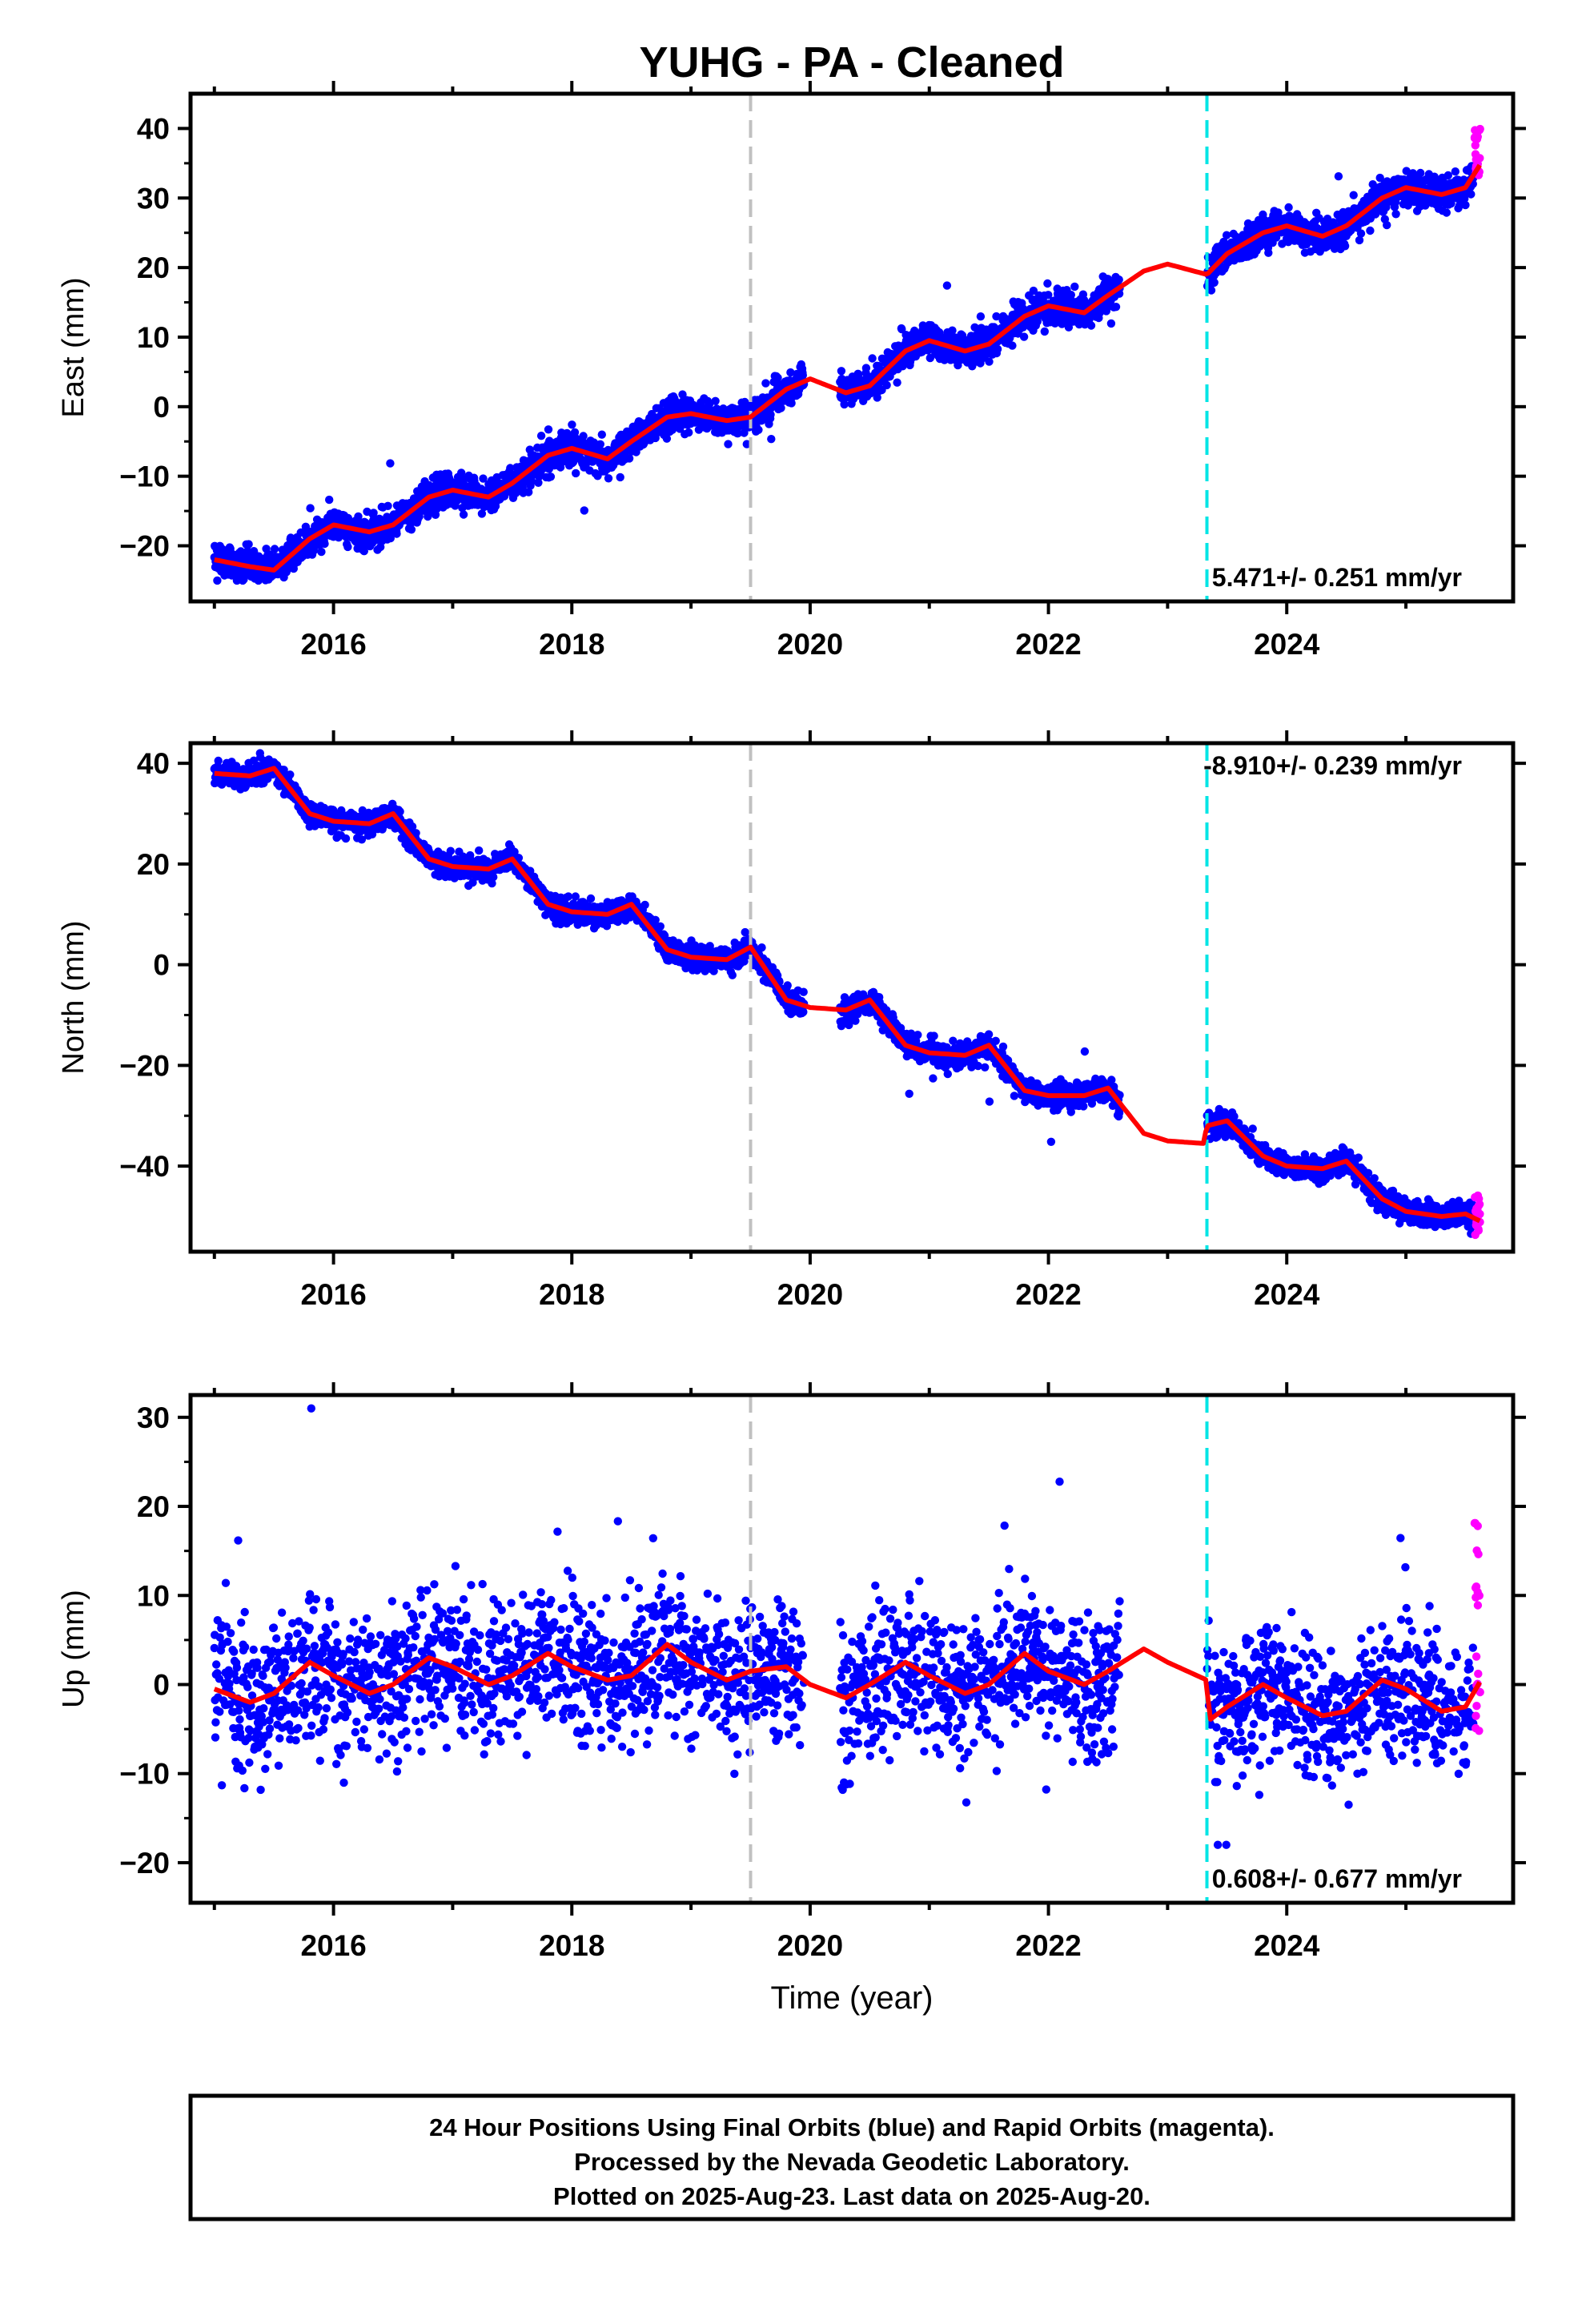 This screenshot has height=2324, width=1582. Describe the element at coordinates (1337, 577) in the screenshot. I see `rate-annotation: 5.471+/- 0.251 mm/yr` at that location.